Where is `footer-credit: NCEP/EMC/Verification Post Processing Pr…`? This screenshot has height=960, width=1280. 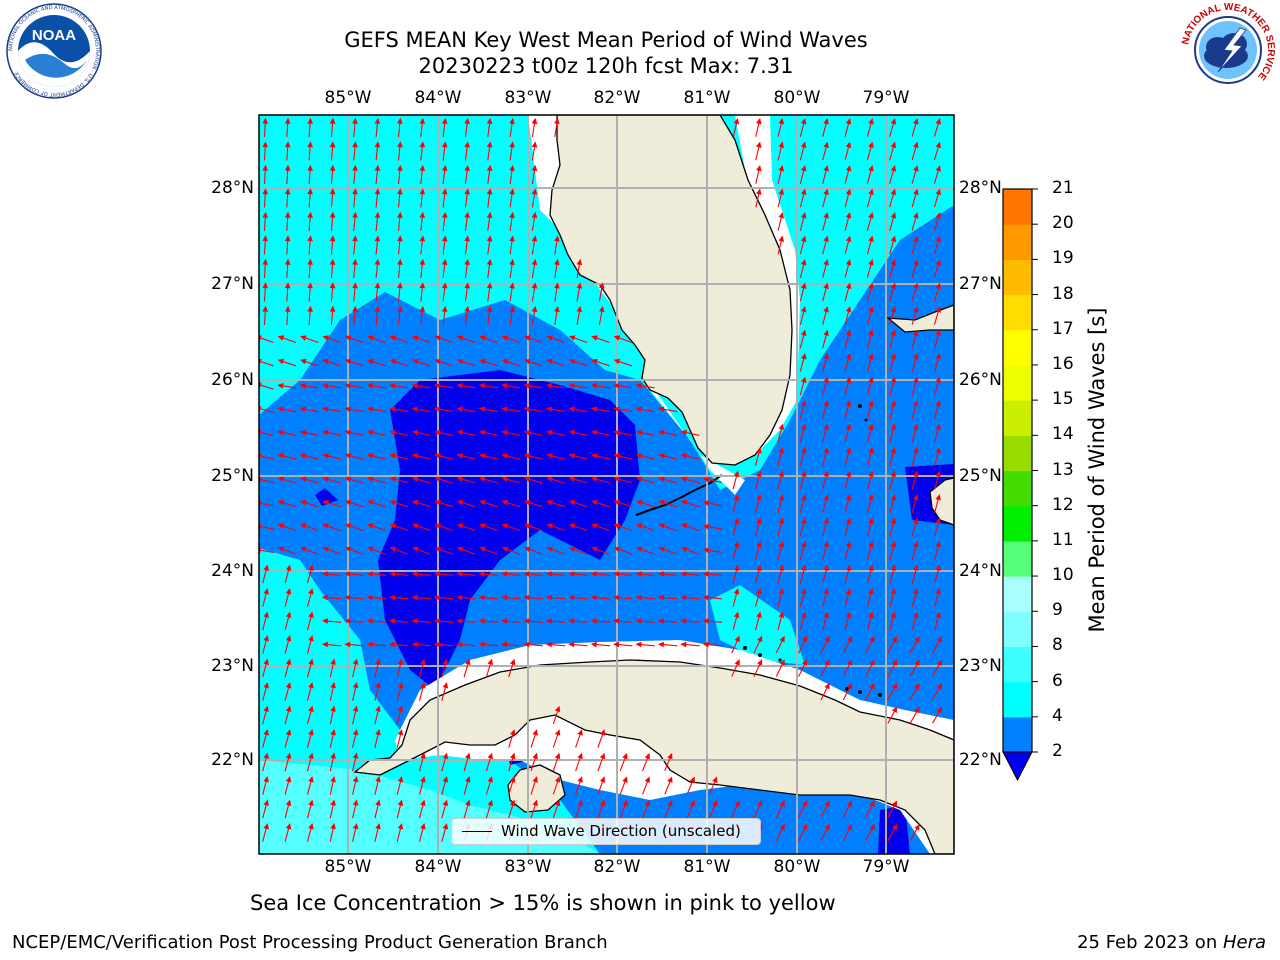
footer-credit: NCEP/EMC/Verification Post Processing Pr… is located at coordinates (310, 942).